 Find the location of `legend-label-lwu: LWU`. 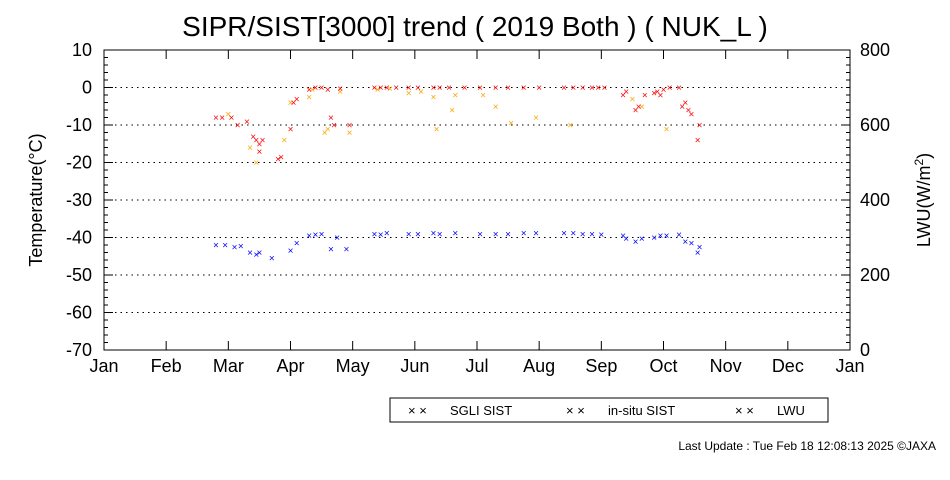

legend-label-lwu: LWU is located at coordinates (791, 410).